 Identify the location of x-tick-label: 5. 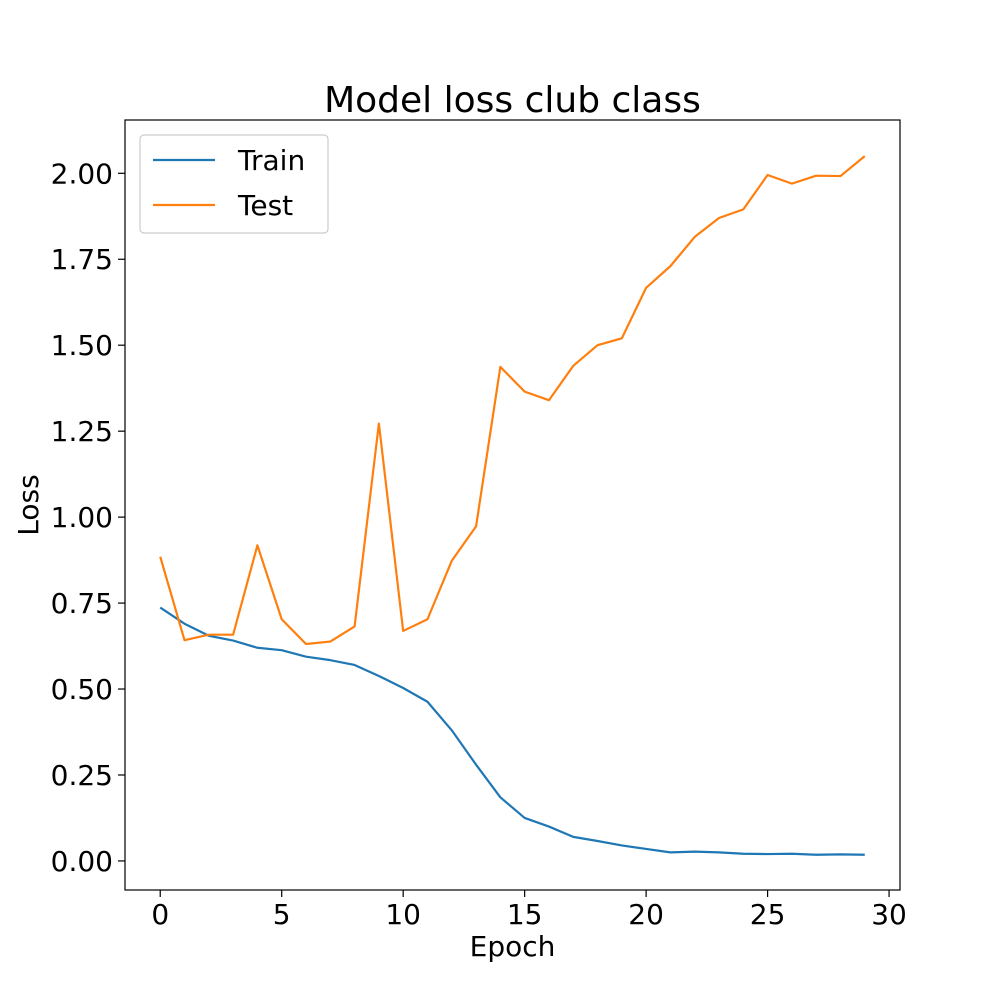
(282, 914).